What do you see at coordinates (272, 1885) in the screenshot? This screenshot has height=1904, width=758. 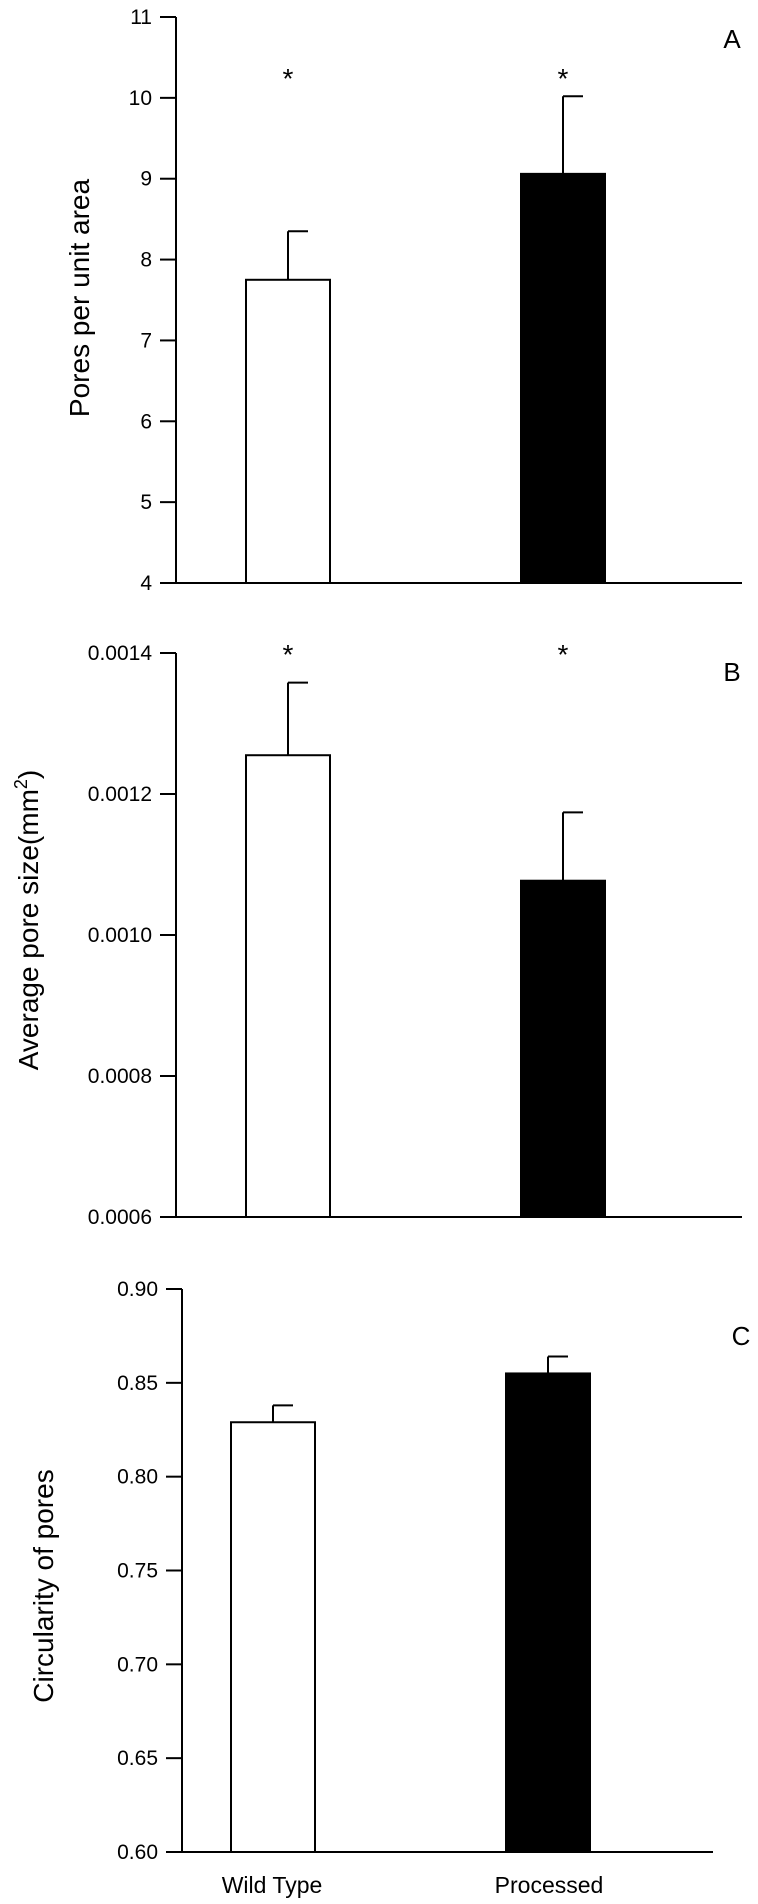 I see `x-category-label-wild-type: Wild Type` at bounding box center [272, 1885].